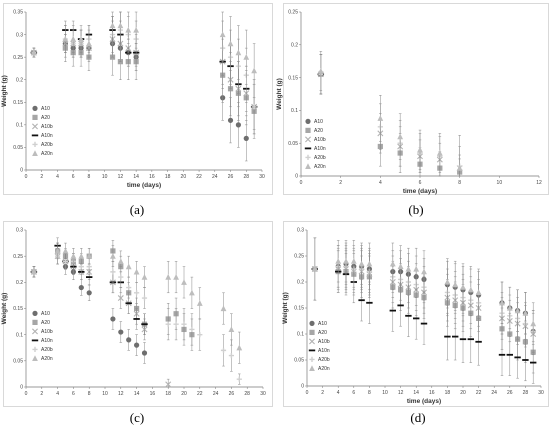 Image resolution: width=550 pixels, height=430 pixels. I want to click on legend-label: A10, so click(318, 122).